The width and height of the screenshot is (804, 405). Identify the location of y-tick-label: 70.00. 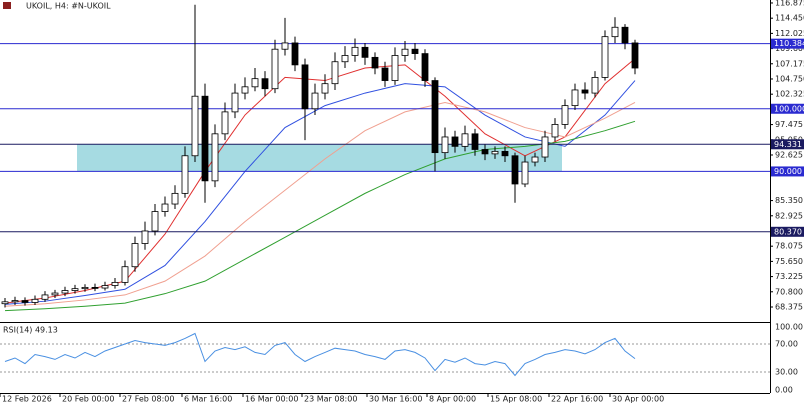
(786, 344).